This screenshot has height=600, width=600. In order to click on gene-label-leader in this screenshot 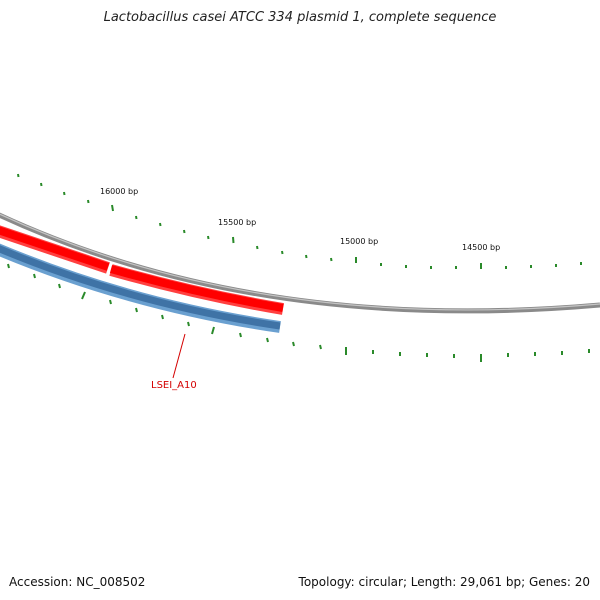, I will do `click(179, 356)`.